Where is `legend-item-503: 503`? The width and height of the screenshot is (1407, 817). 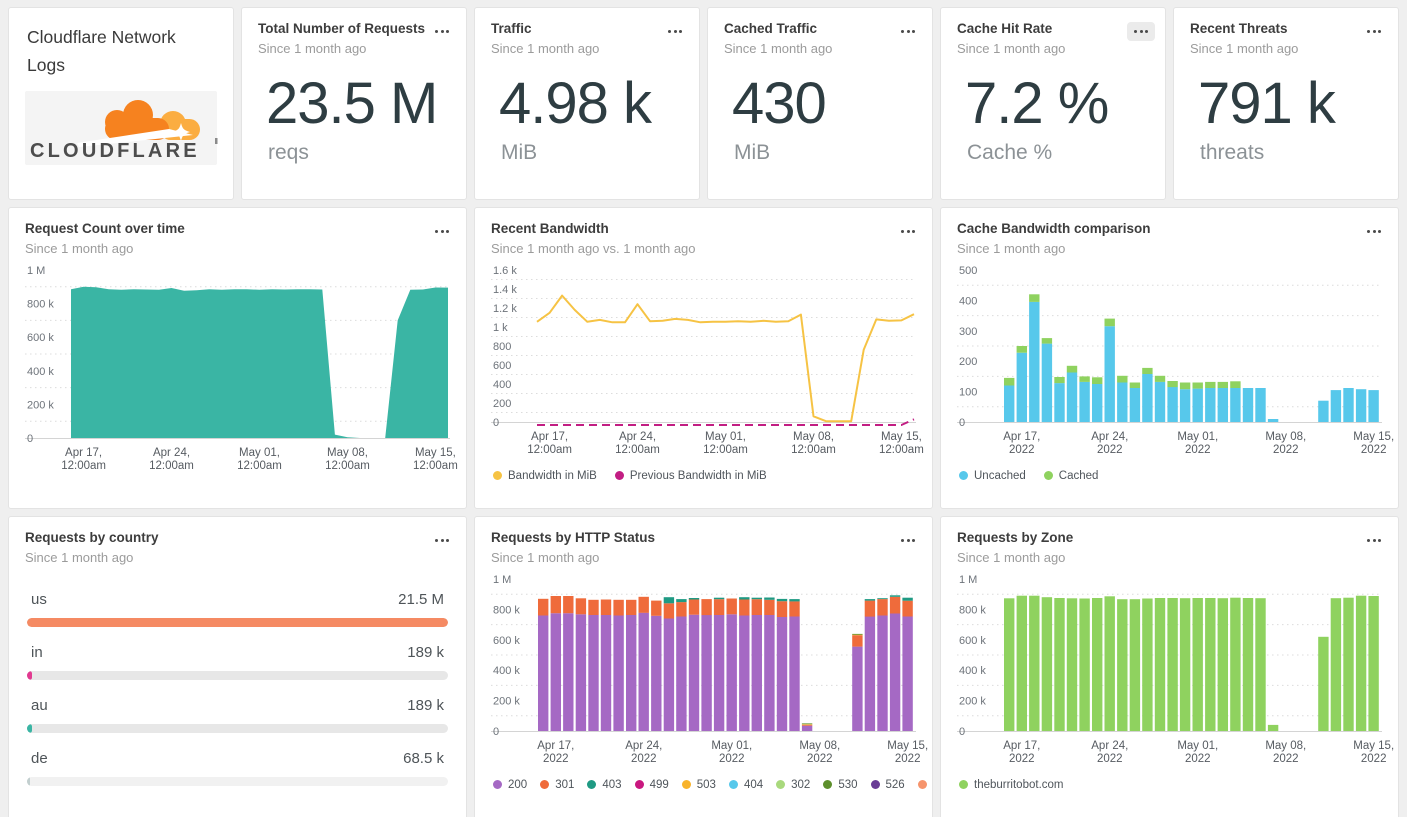 legend-item-503: 503 is located at coordinates (698, 784).